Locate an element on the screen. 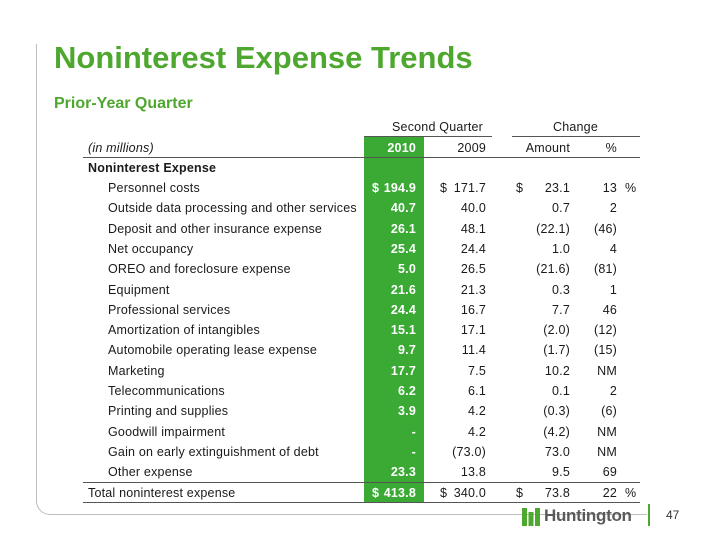 The width and height of the screenshot is (720, 540). row-2009-value: 48.1 is located at coordinates (473, 228).